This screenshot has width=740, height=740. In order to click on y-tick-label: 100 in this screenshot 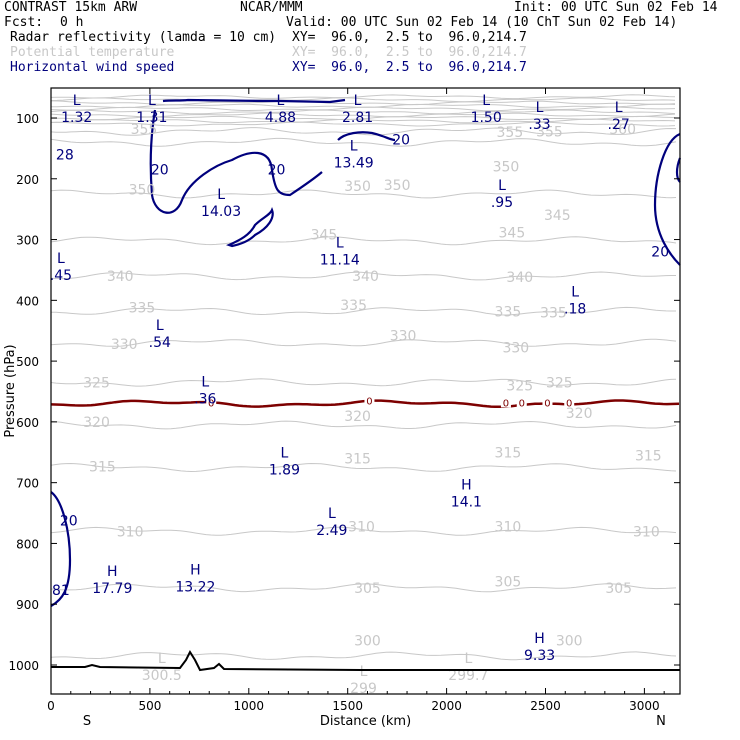, I will do `click(27, 119)`.